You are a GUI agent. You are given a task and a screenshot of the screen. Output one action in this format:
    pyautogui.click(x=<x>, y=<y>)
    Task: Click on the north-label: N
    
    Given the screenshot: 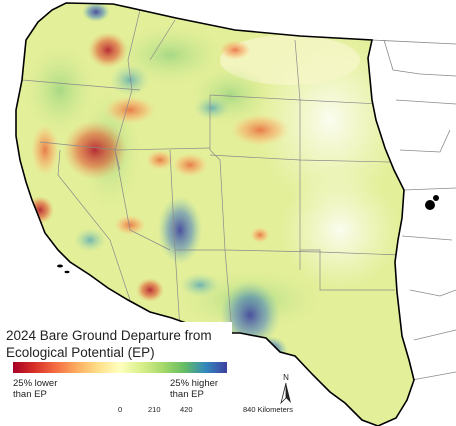 What is the action you would take?
    pyautogui.click(x=286, y=377)
    